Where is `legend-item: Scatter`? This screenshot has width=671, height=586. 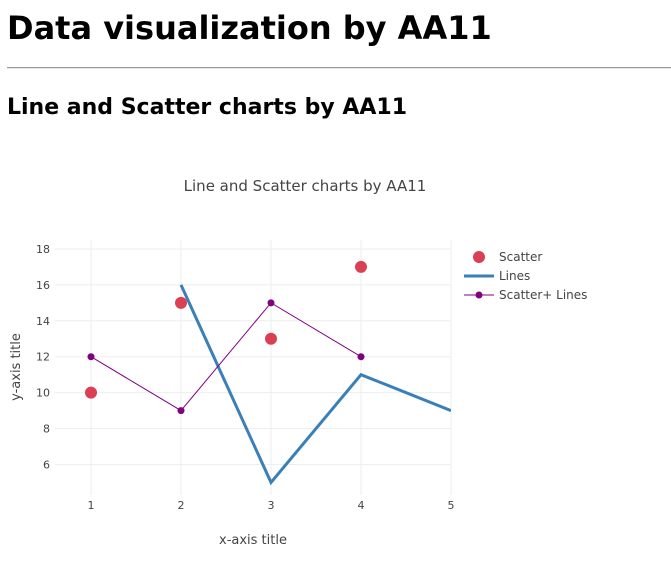
legend-item: Scatter is located at coordinates (507, 257).